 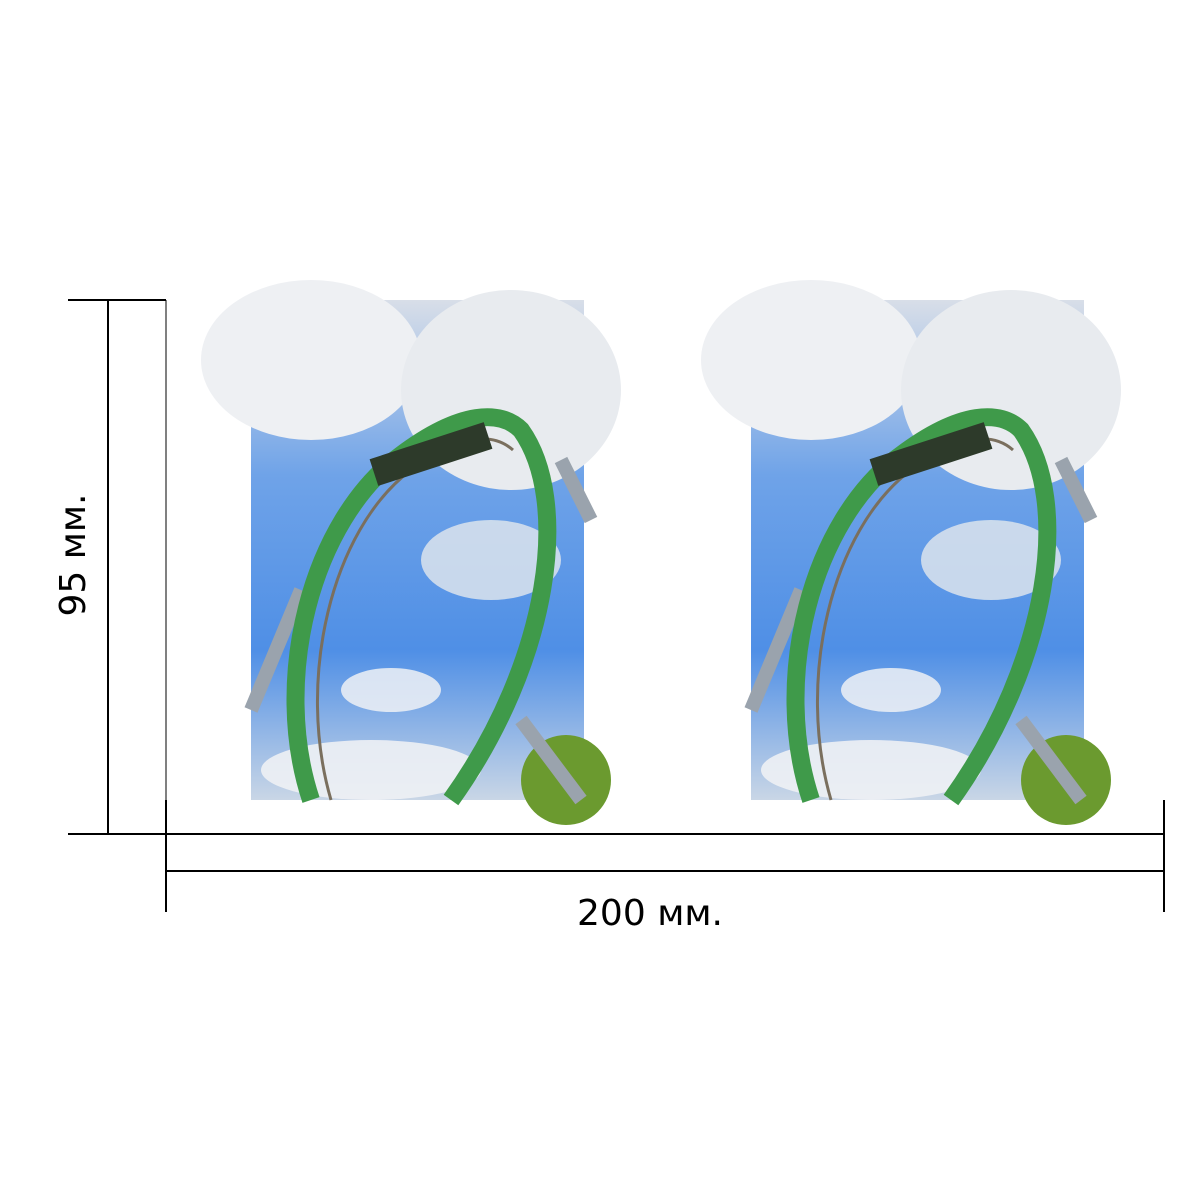 What do you see at coordinates (73, 554) in the screenshot?
I see `height-label: 95 мм.` at bounding box center [73, 554].